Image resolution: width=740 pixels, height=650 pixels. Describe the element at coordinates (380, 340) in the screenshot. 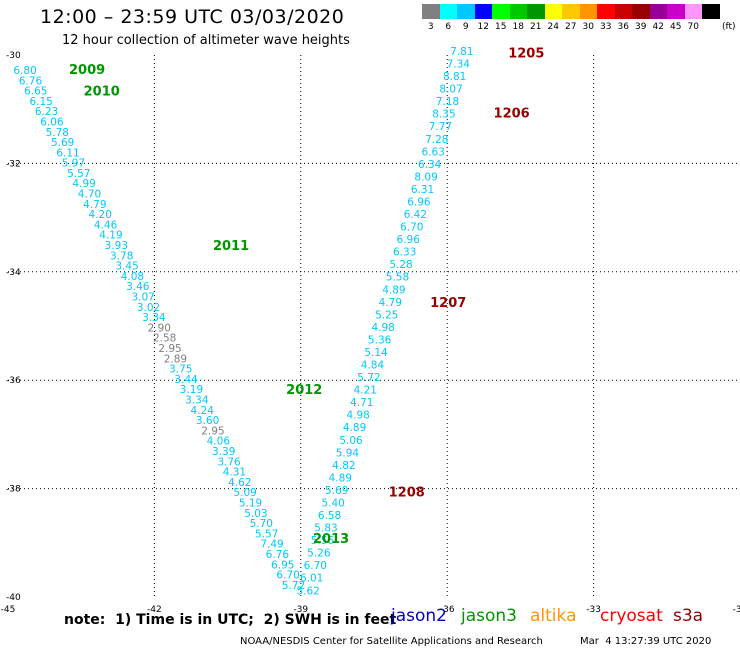

I see `wave-height-reading: 5.36` at that location.